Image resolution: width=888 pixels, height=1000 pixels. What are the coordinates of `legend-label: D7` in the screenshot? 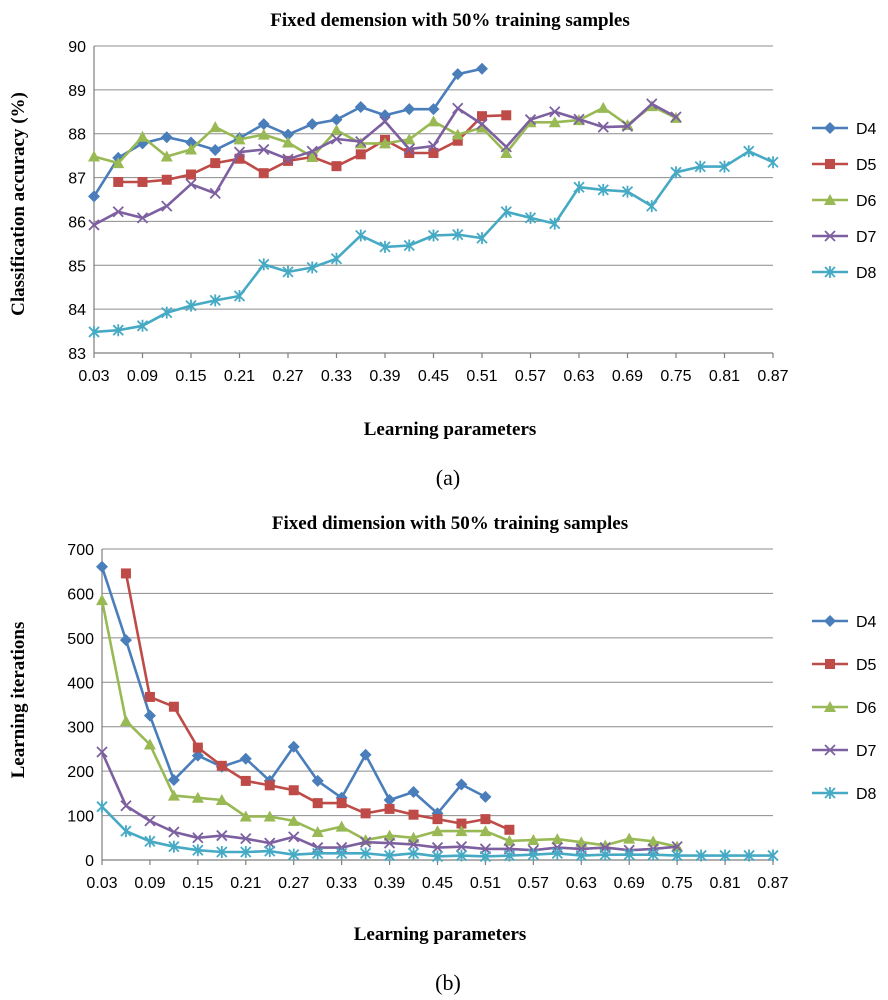 It's located at (866, 237).